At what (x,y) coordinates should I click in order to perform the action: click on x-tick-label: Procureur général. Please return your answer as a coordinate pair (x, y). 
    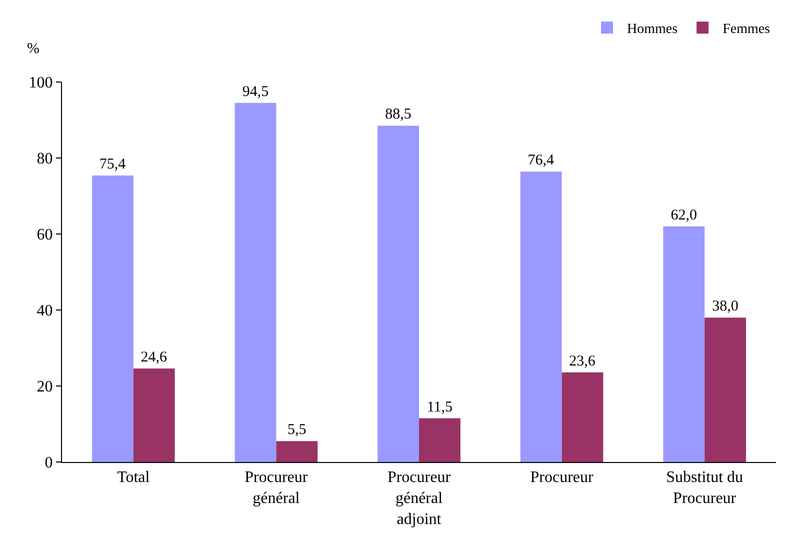
    Looking at the image, I should click on (276, 488).